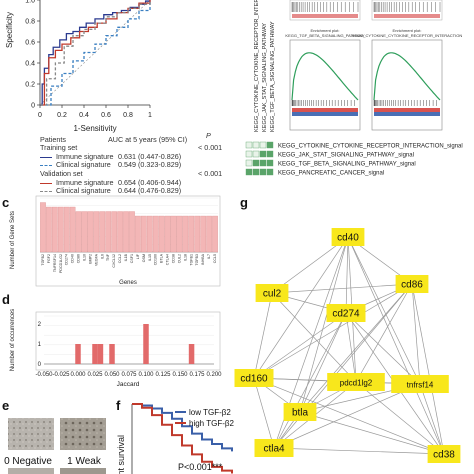 This screenshot has height=474, width=474. Describe the element at coordinates (6, 299) in the screenshot. I see `panel-label-d: d` at that location.